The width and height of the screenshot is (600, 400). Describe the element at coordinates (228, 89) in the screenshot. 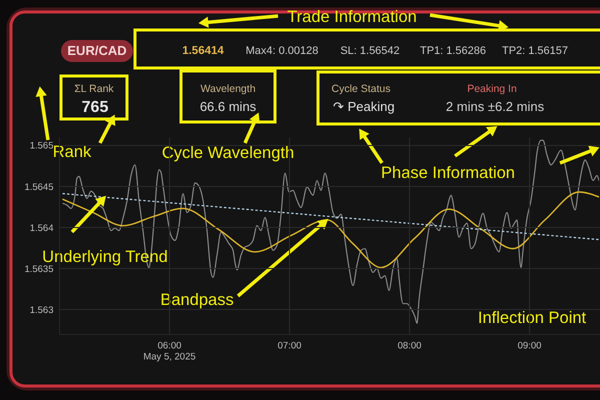

I see `text: Wavelength` at that location.